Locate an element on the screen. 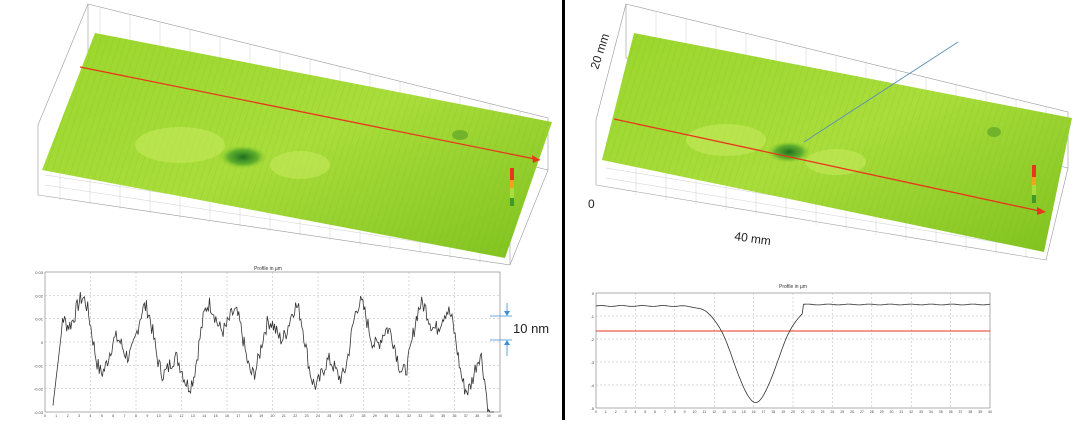 This screenshot has width=1080, height=425. lp-x-tick-label: 22 is located at coordinates (295, 416).